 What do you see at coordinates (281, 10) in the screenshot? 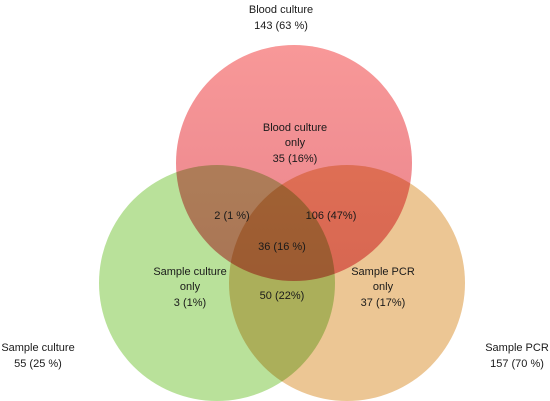
I see `set-label: Blood culture` at bounding box center [281, 10].